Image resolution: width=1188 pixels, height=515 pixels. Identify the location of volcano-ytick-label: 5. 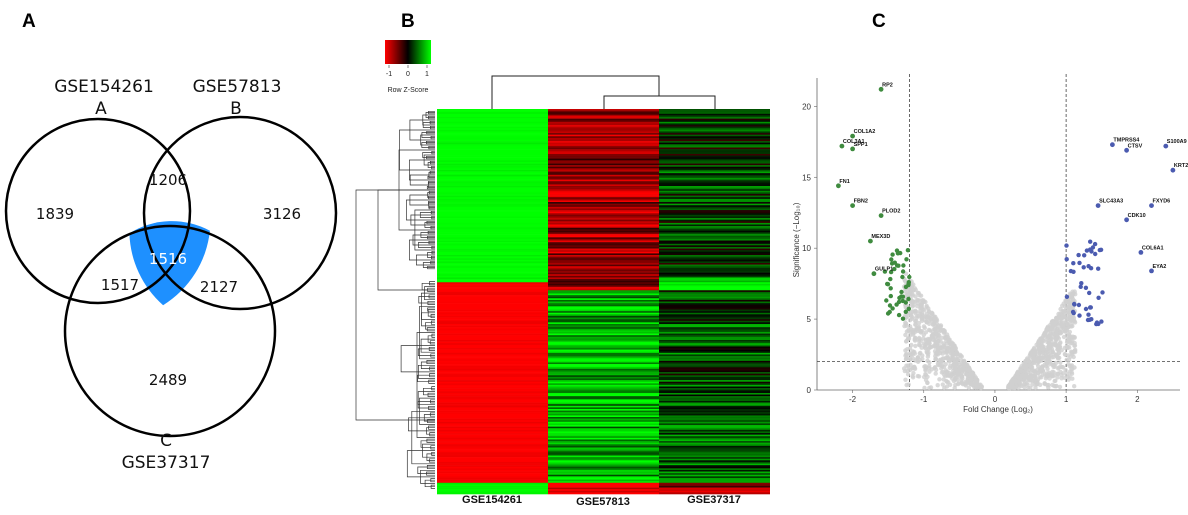
(809, 319).